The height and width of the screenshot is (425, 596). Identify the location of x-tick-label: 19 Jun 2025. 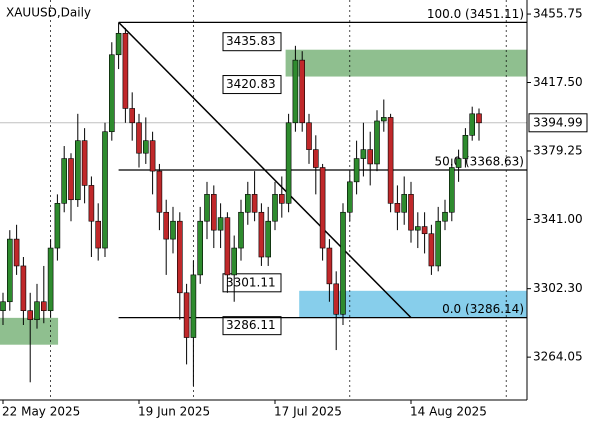
(174, 412).